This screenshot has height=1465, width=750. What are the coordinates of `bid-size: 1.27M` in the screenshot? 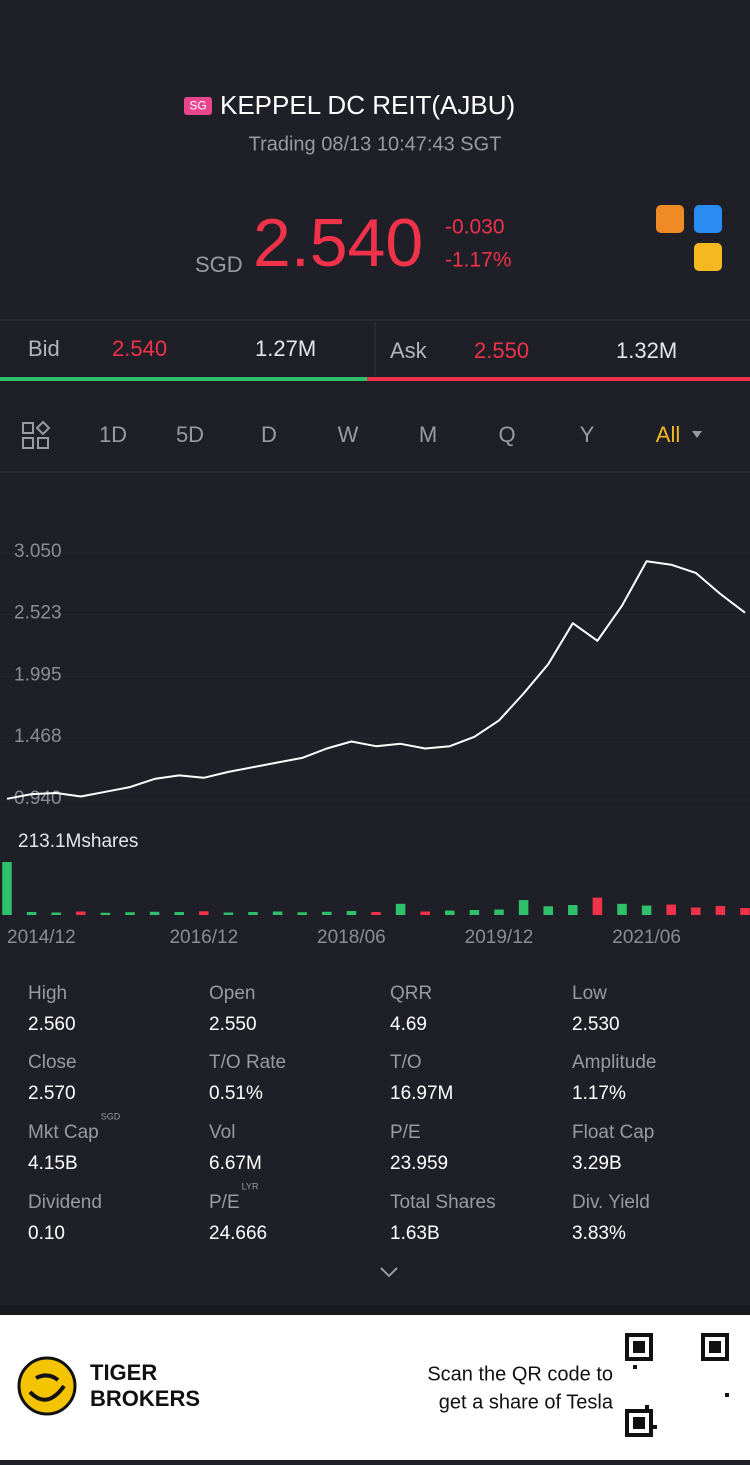 It's located at (285, 348).